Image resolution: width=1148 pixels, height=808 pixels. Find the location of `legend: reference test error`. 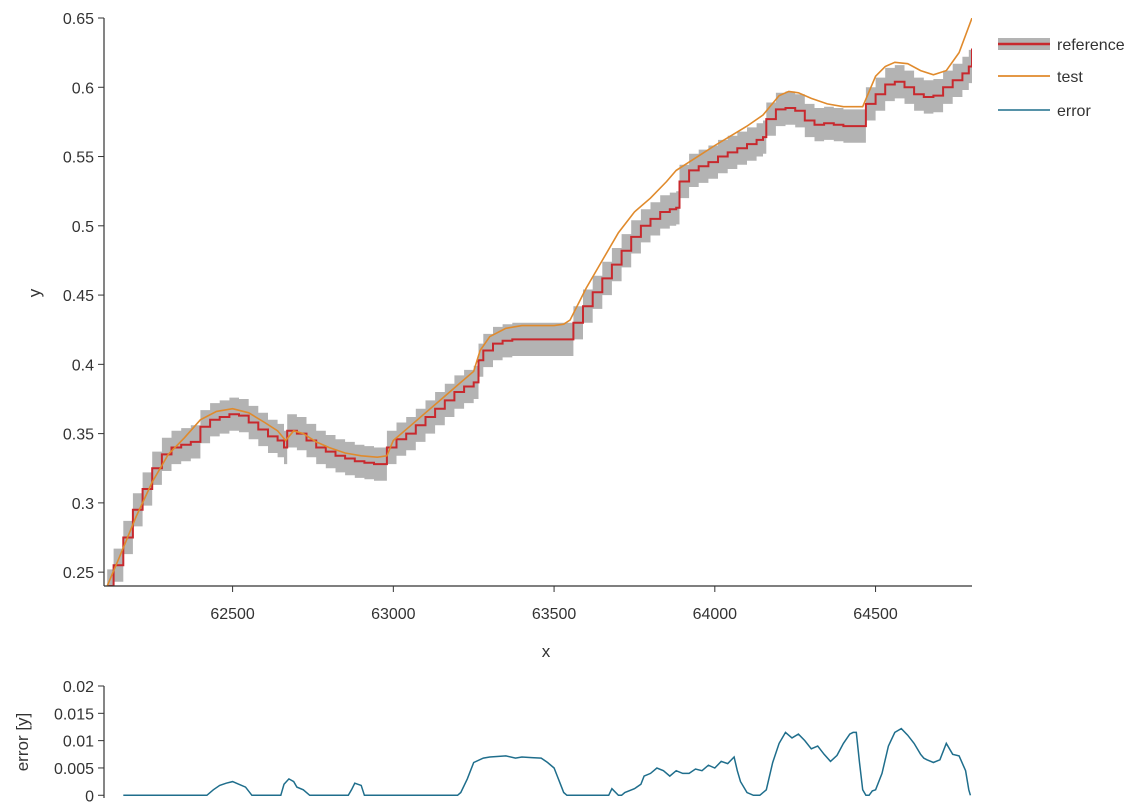

legend: reference test error is located at coordinates (1061, 78).